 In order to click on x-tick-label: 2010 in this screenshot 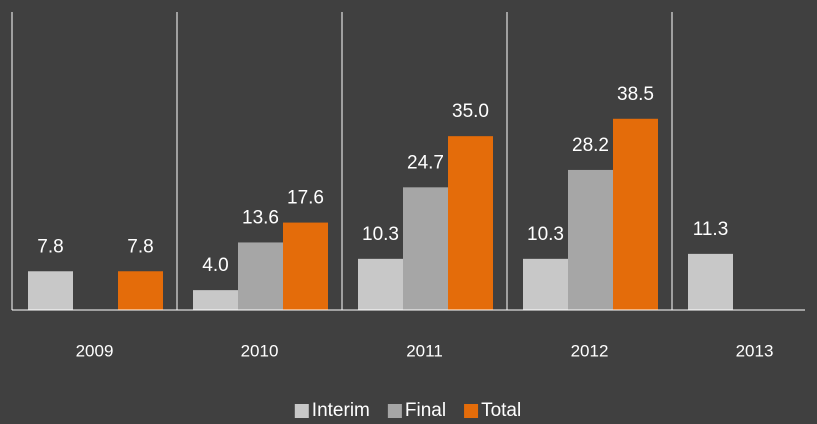, I will do `click(260, 350)`.